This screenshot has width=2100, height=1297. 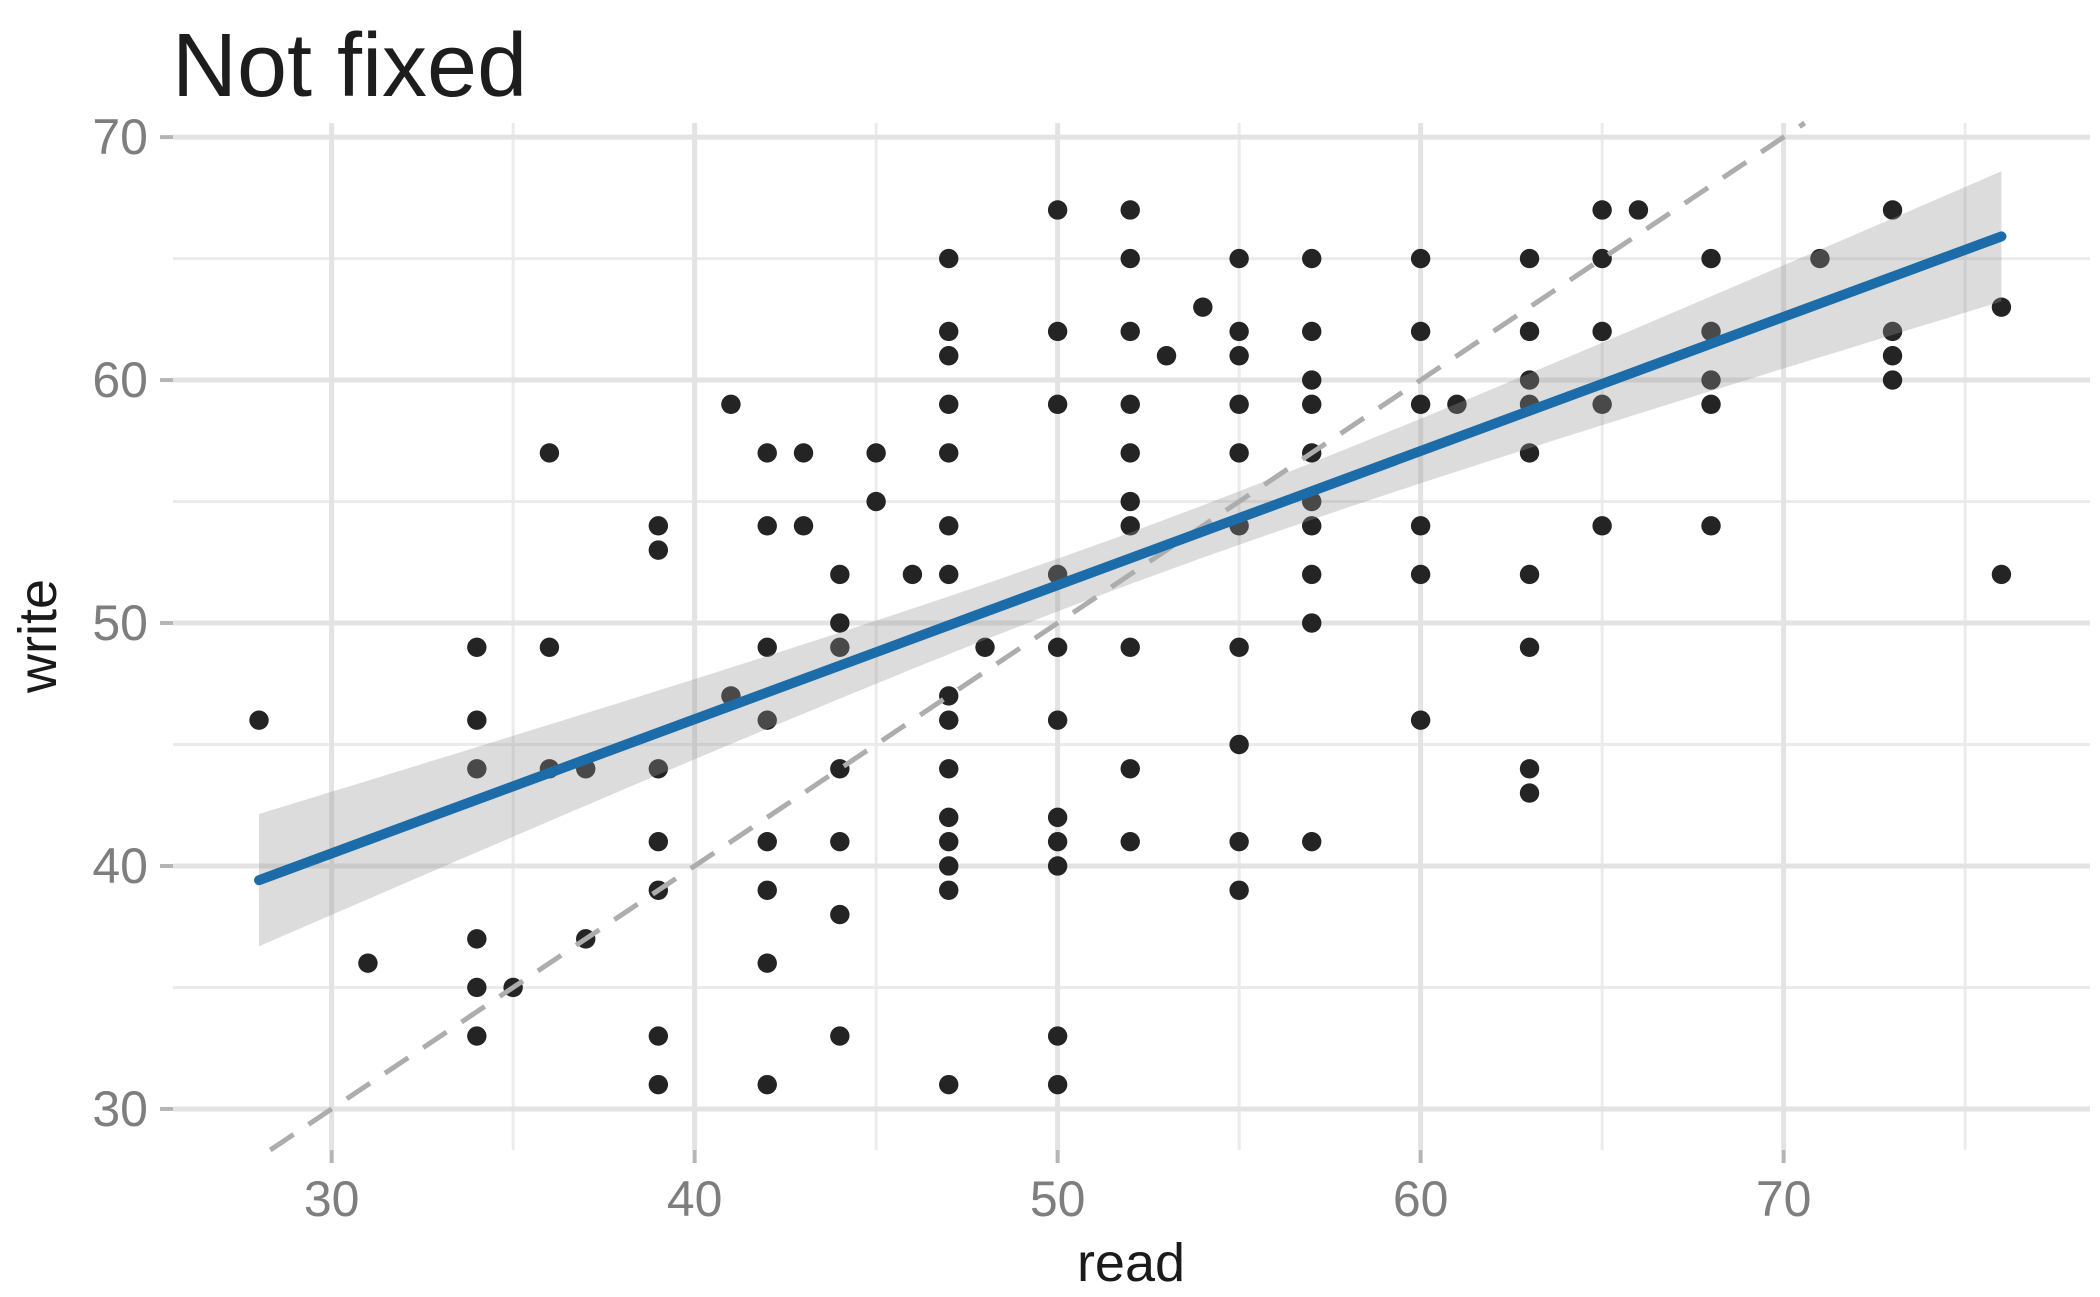 I want to click on y-tick-label: 70, so click(x=120, y=137).